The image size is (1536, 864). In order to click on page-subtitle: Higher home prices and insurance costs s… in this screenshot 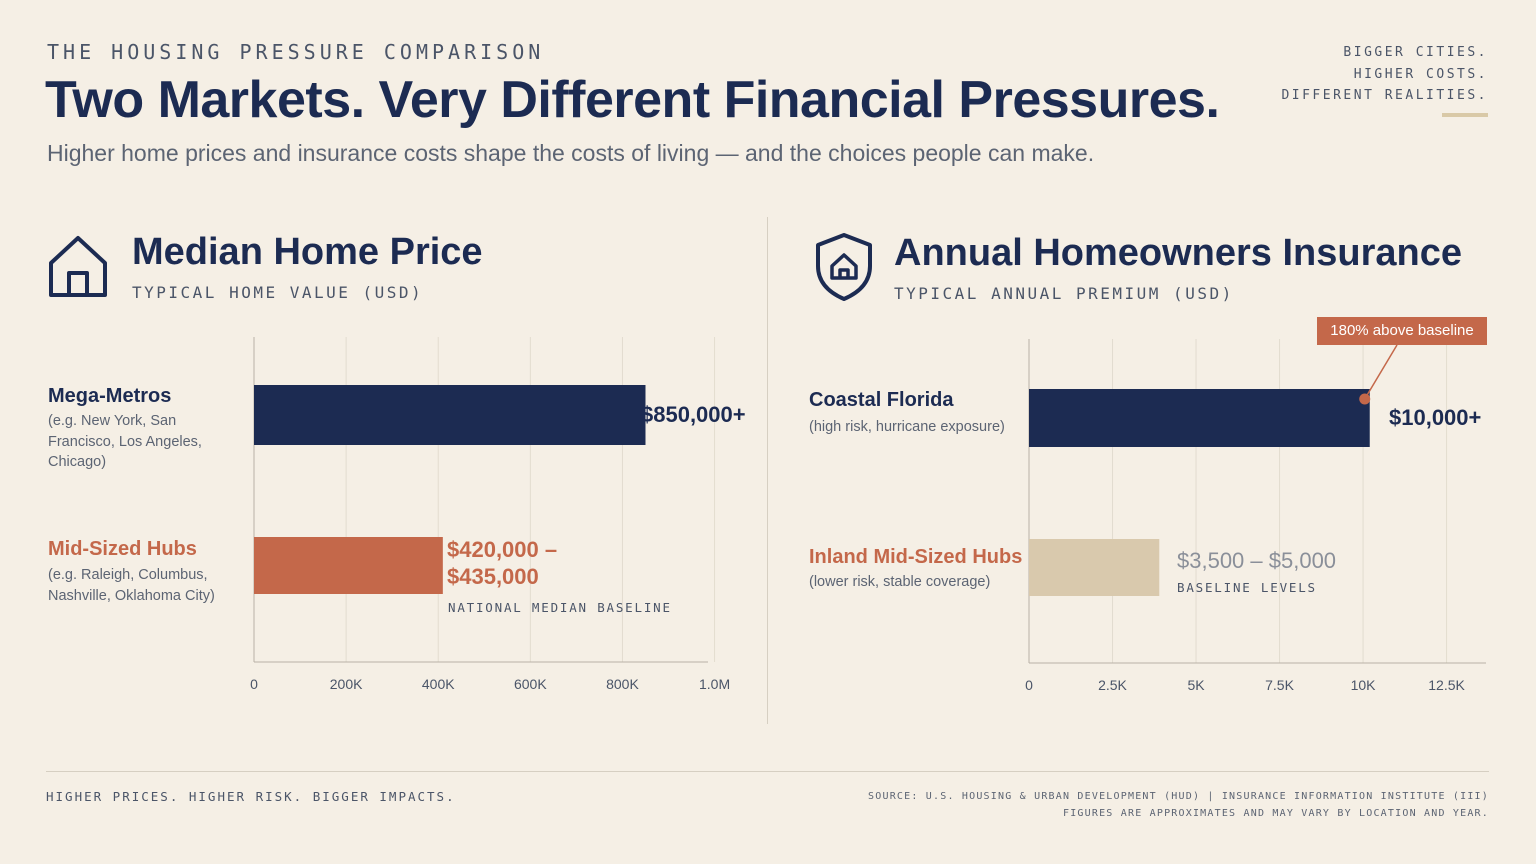, I will do `click(571, 153)`.